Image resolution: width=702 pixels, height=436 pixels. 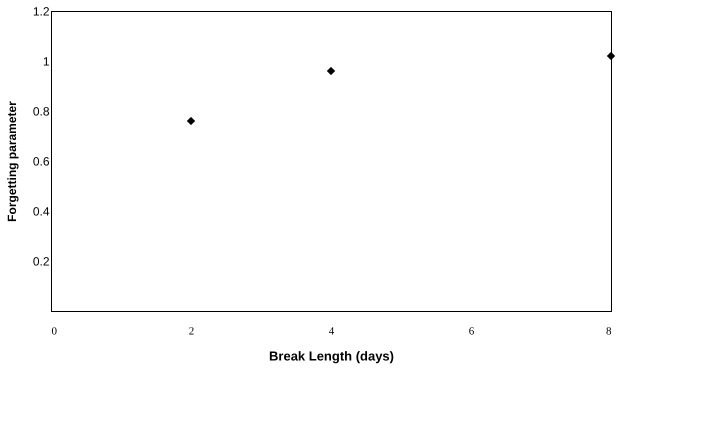 I want to click on x-tick-label: 0, so click(x=55, y=332).